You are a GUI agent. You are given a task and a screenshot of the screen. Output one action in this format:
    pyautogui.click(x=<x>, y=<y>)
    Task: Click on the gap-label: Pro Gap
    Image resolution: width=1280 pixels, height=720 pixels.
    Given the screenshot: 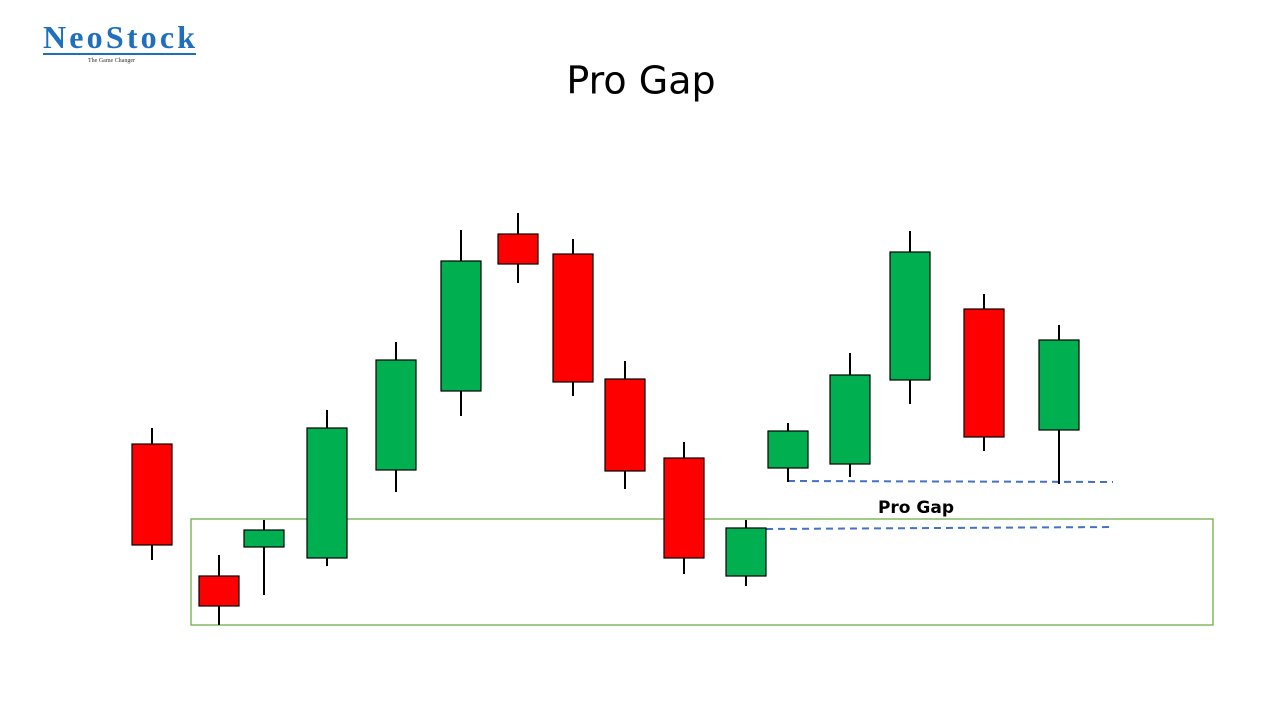 What is the action you would take?
    pyautogui.click(x=916, y=508)
    